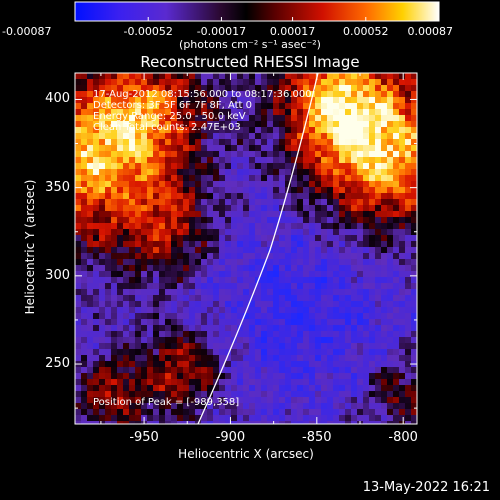 The width and height of the screenshot is (500, 500). Describe the element at coordinates (57, 364) in the screenshot. I see `y-tick-label: 250` at that location.